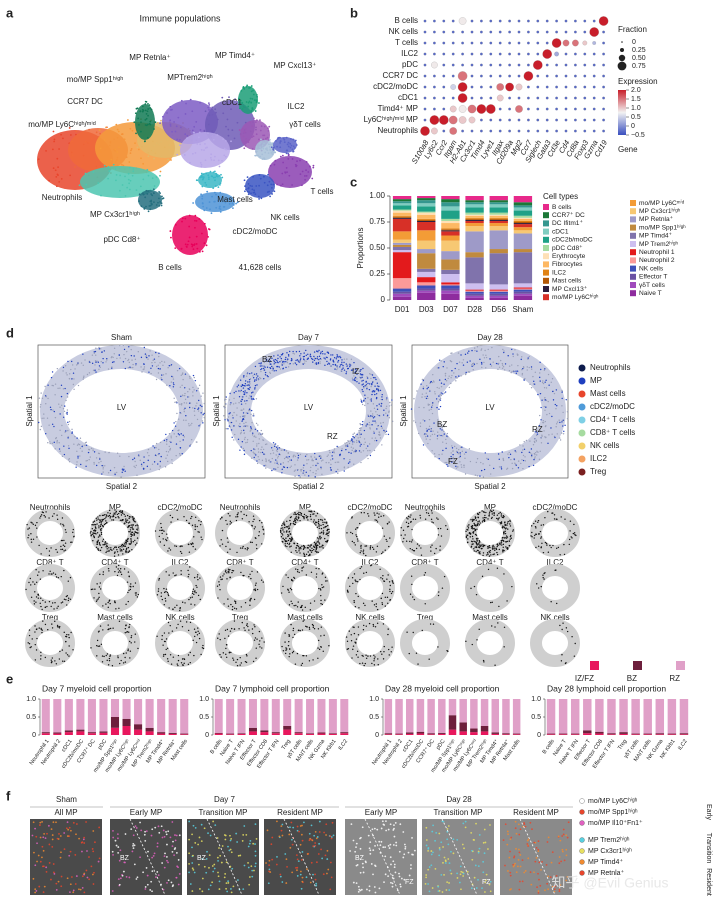 This screenshot has height=904, width=720. What do you see at coordinates (570, 289) in the screenshot?
I see `legend-label: MP Cxcl13⁺` at bounding box center [570, 289].